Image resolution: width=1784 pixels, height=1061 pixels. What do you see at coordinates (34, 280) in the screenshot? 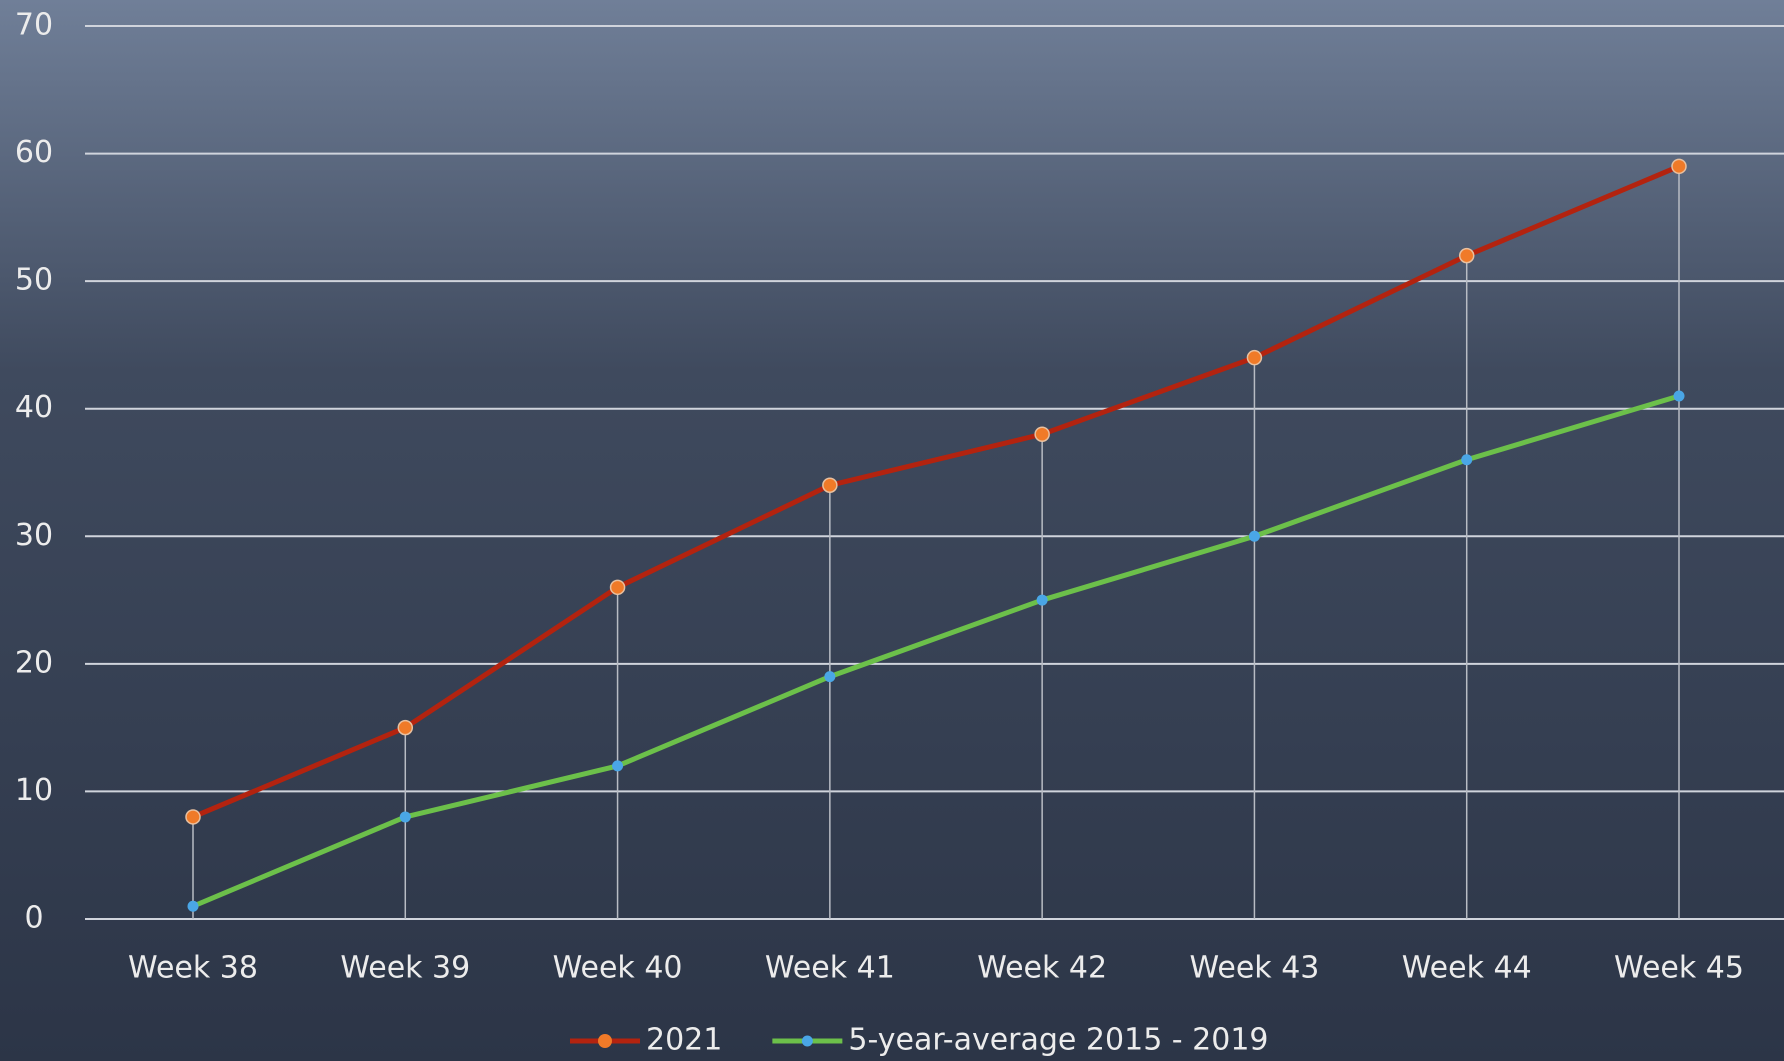
I see `y-tick-label: 50` at bounding box center [34, 280].